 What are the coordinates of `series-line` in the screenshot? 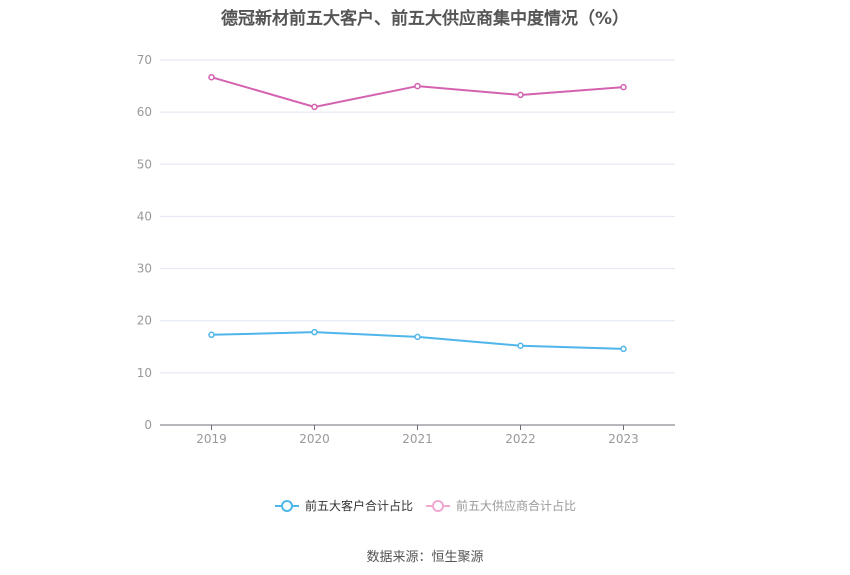 It's located at (417, 92).